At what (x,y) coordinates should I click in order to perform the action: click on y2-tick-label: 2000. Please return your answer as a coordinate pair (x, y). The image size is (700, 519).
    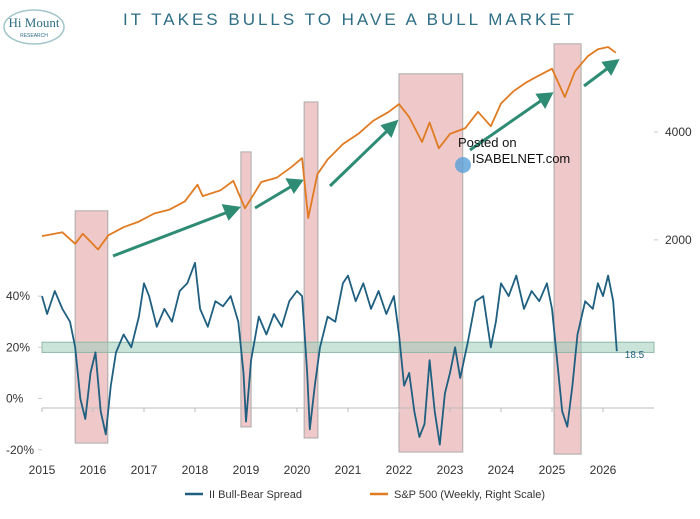
    Looking at the image, I should click on (678, 240).